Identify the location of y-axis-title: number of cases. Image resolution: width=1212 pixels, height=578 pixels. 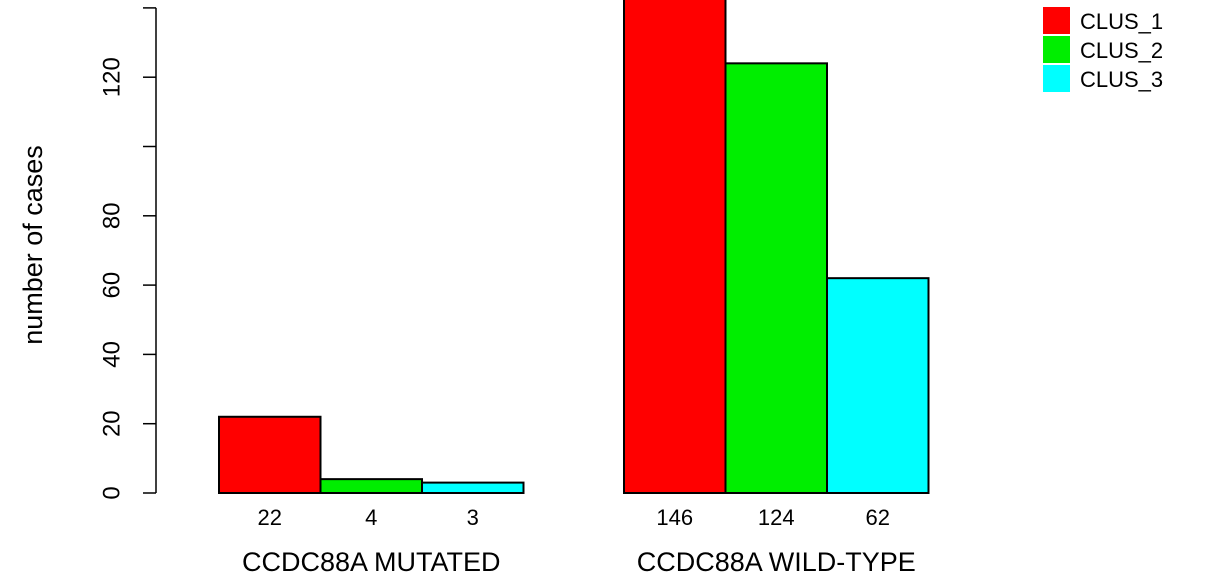
(33, 245).